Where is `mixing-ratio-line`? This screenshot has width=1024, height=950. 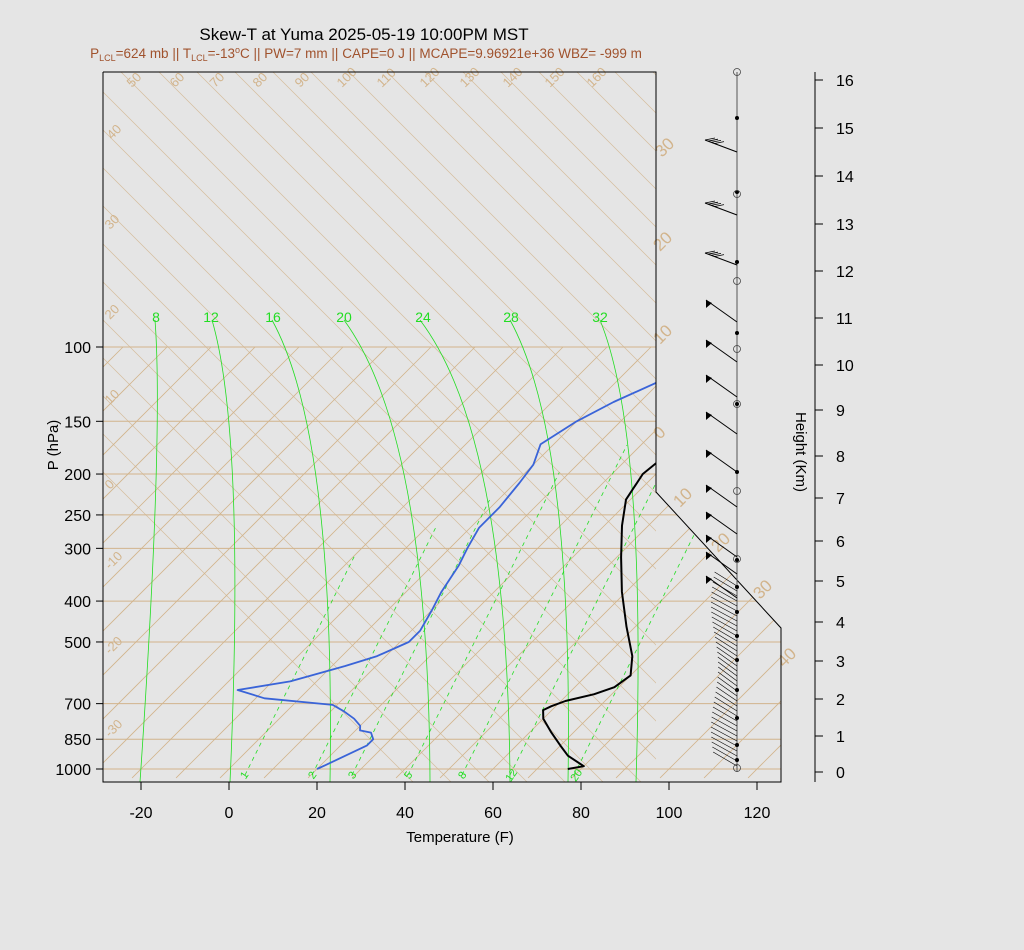
mixing-ratio-line is located at coordinates (599, 596).